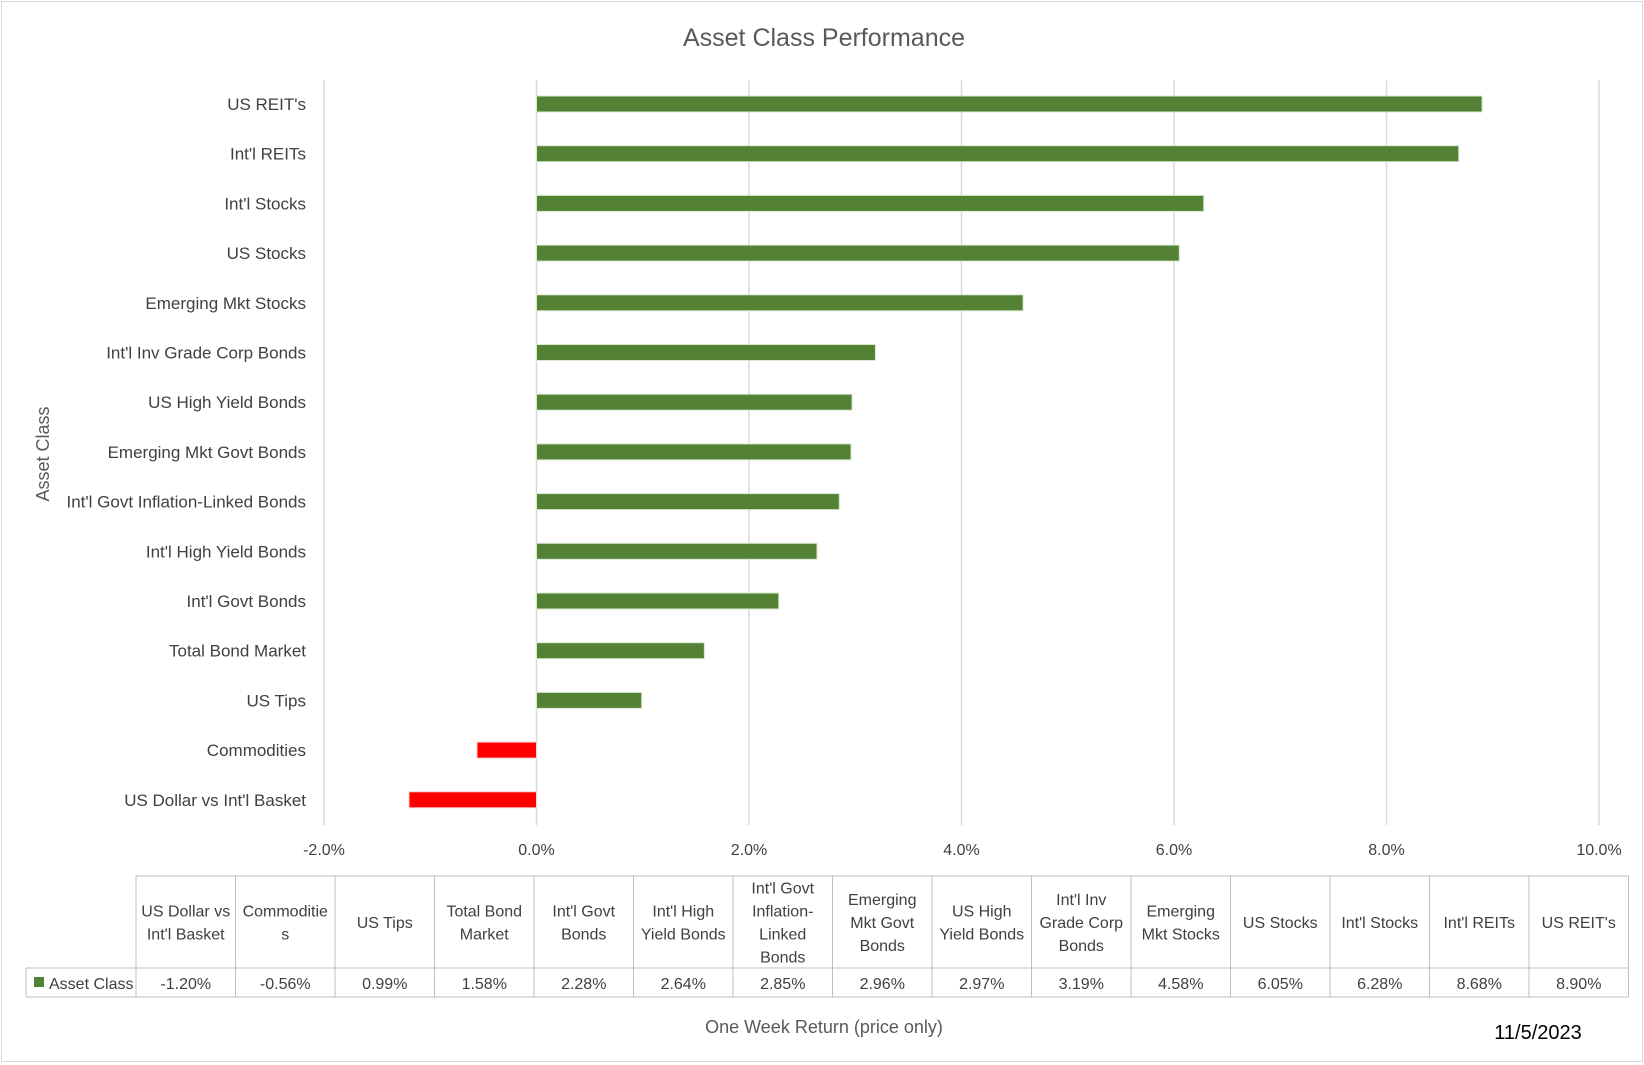  What do you see at coordinates (882, 923) in the screenshot?
I see `table-header: Emerging Mkt Govt Bonds` at bounding box center [882, 923].